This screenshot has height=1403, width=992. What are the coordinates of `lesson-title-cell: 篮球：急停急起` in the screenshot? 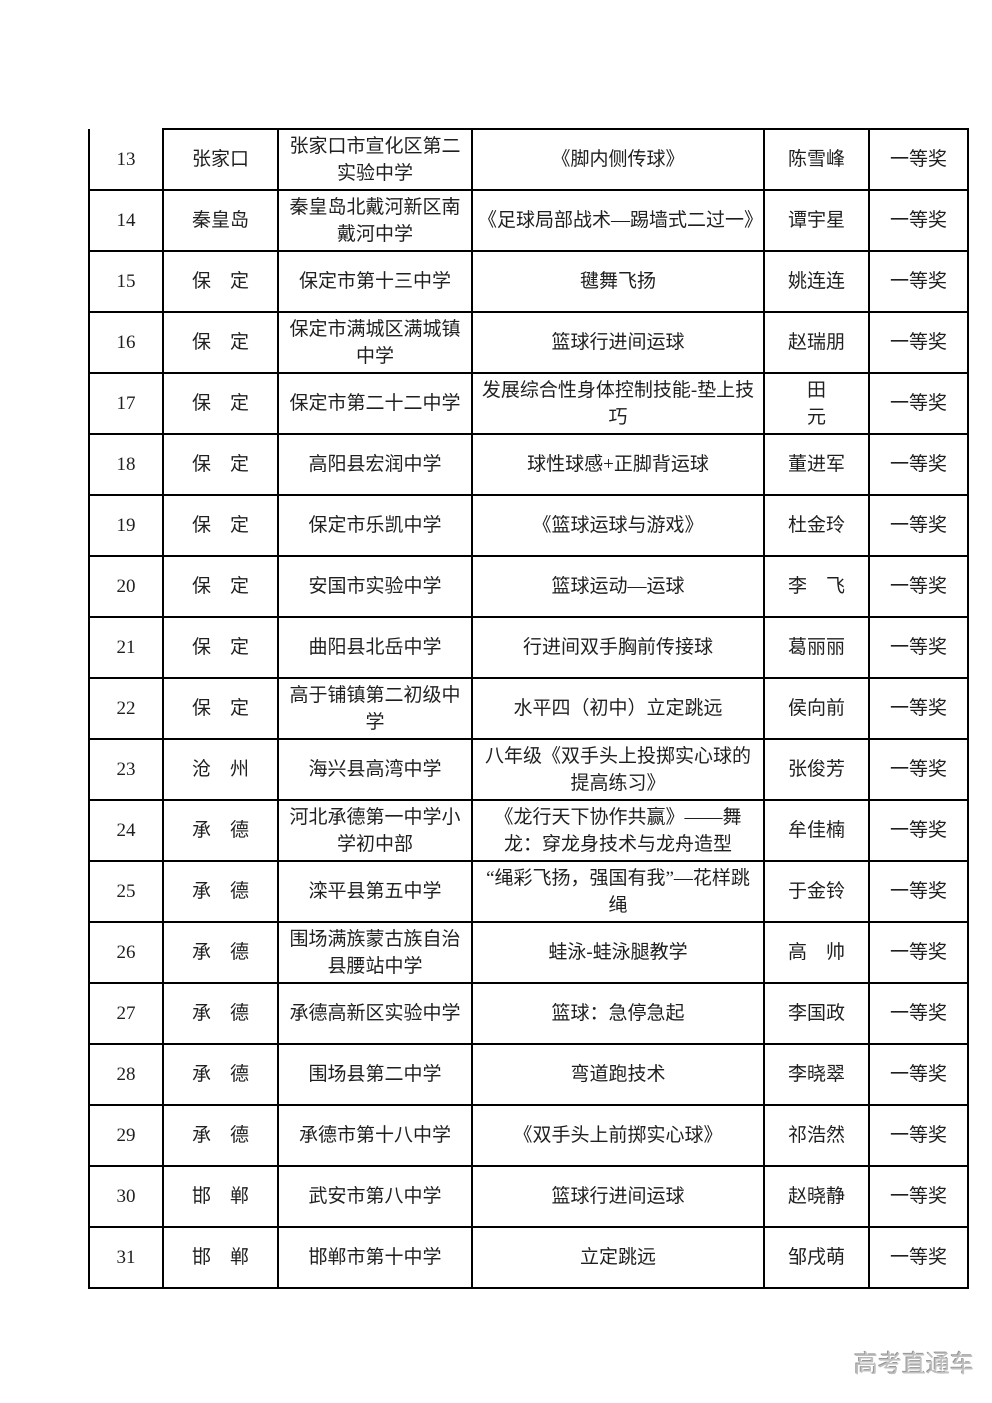 It's located at (618, 1013).